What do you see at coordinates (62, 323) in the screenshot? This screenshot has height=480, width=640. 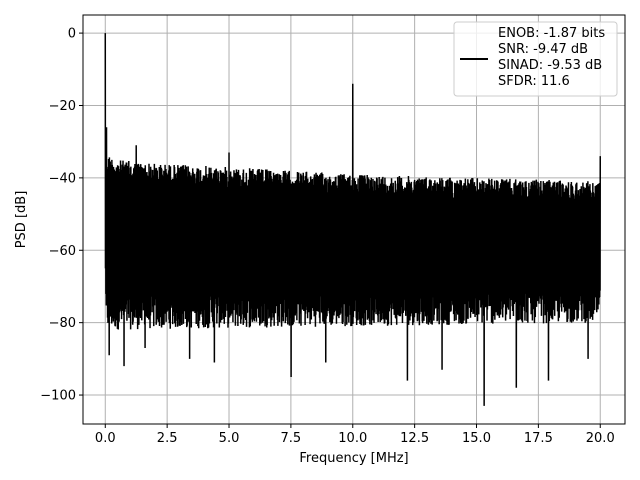 I see `y-tick-label: −80` at bounding box center [62, 323].